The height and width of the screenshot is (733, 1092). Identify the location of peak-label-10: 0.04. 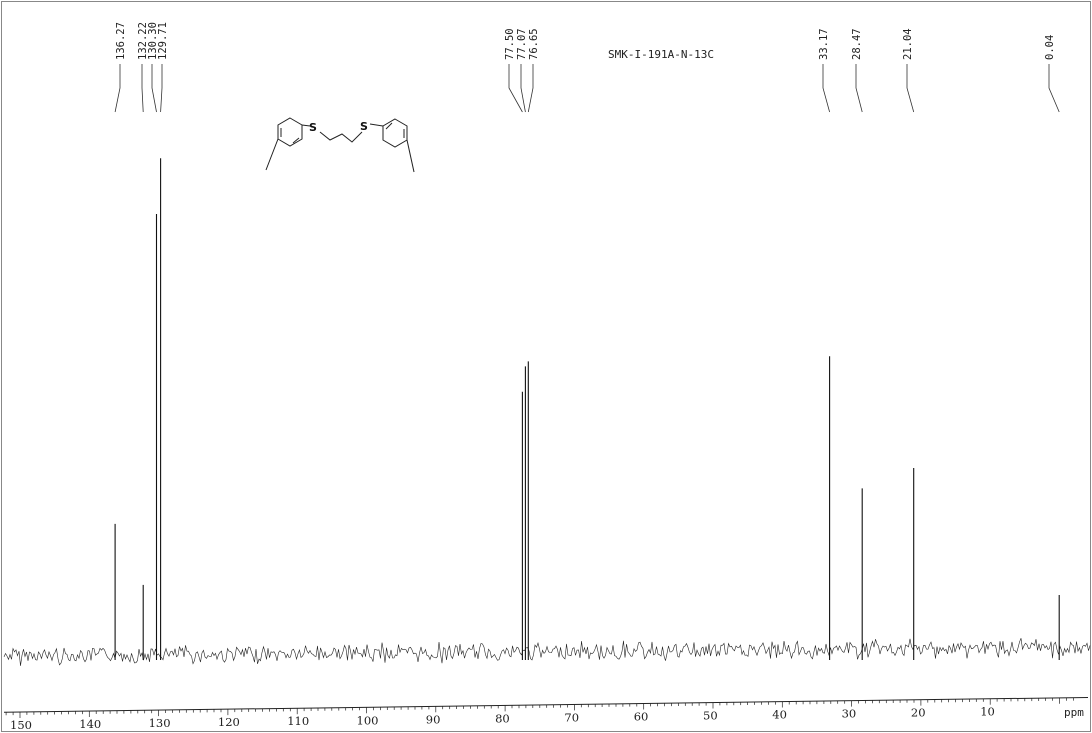
(1050, 47).